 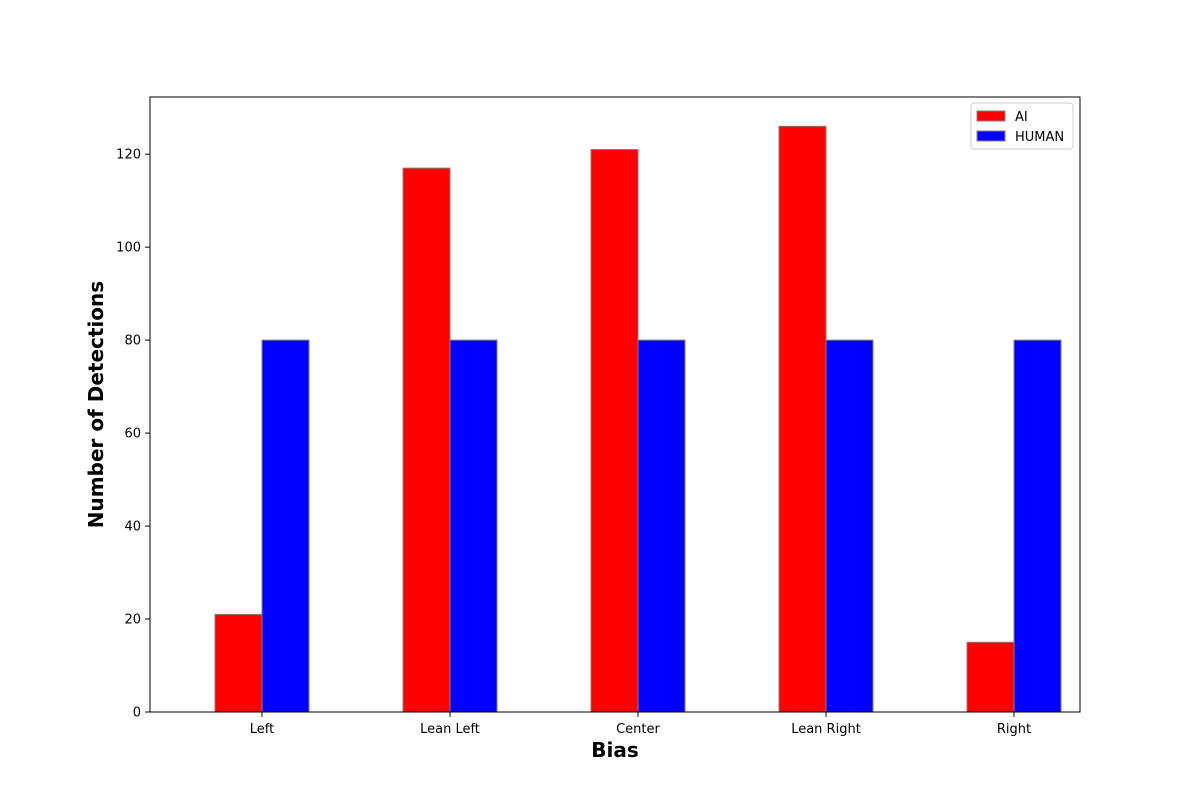 What do you see at coordinates (661, 526) in the screenshot?
I see `bar-human-center` at bounding box center [661, 526].